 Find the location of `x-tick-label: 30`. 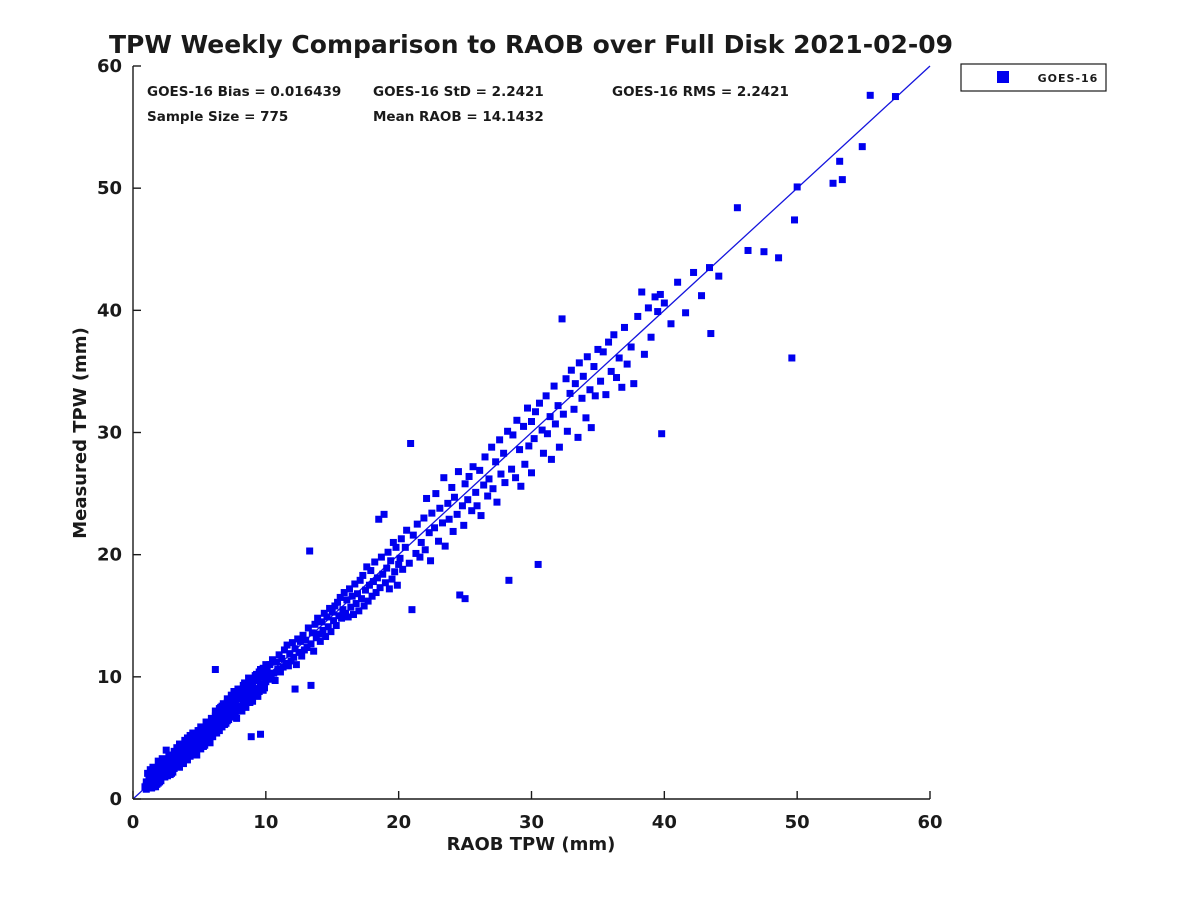

x-tick-label: 30 is located at coordinates (531, 822).